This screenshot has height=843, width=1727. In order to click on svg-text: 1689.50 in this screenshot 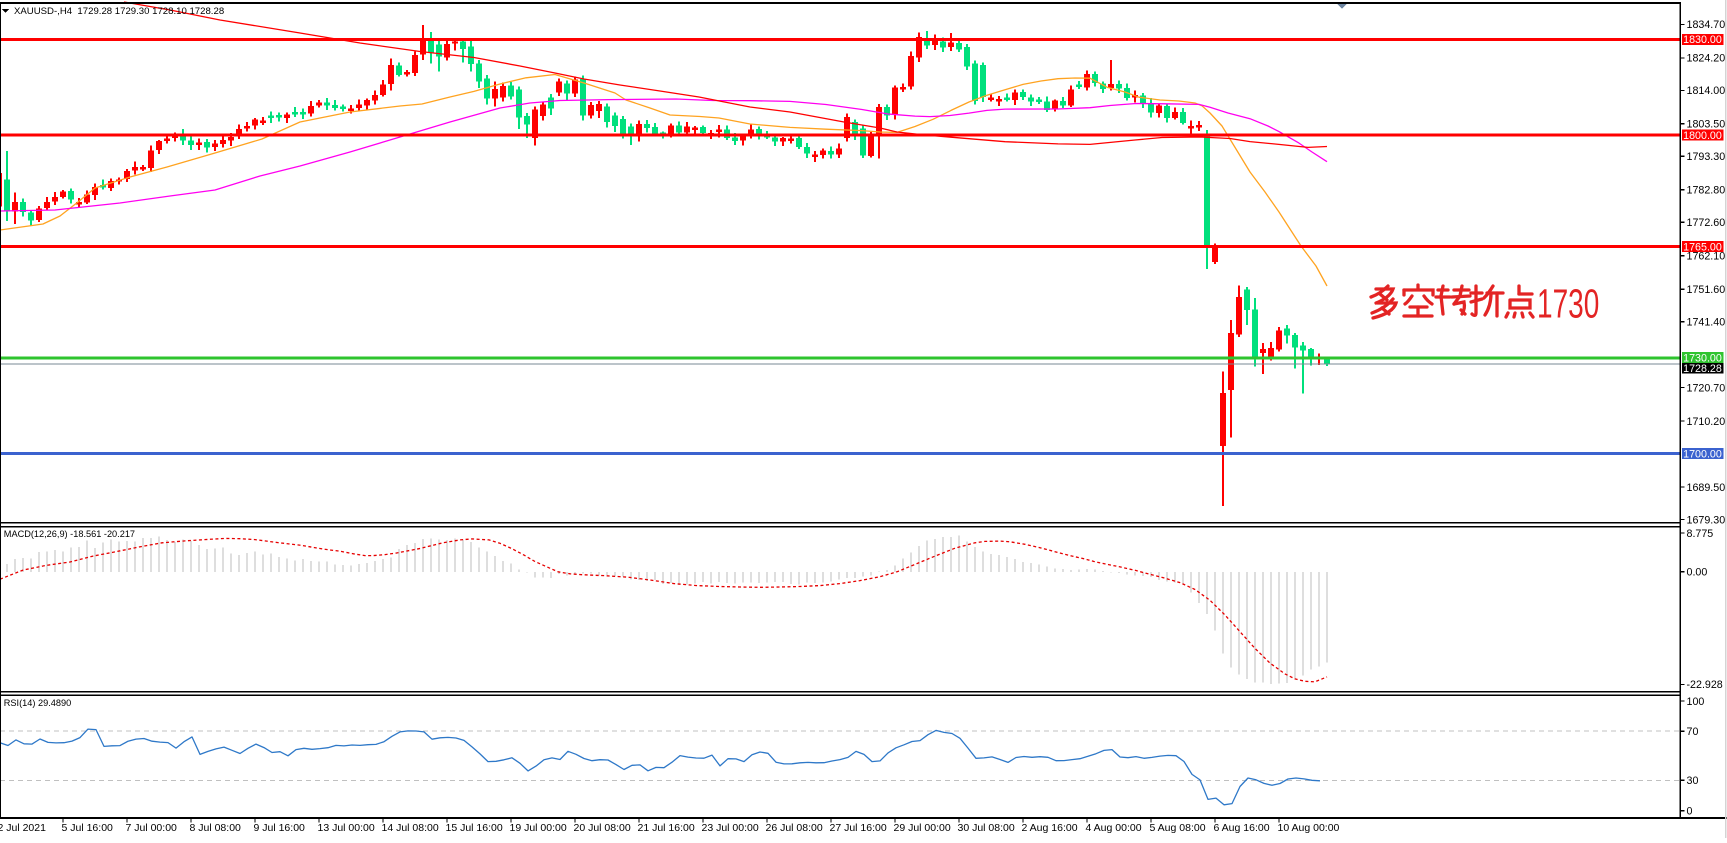, I will do `click(1706, 488)`.